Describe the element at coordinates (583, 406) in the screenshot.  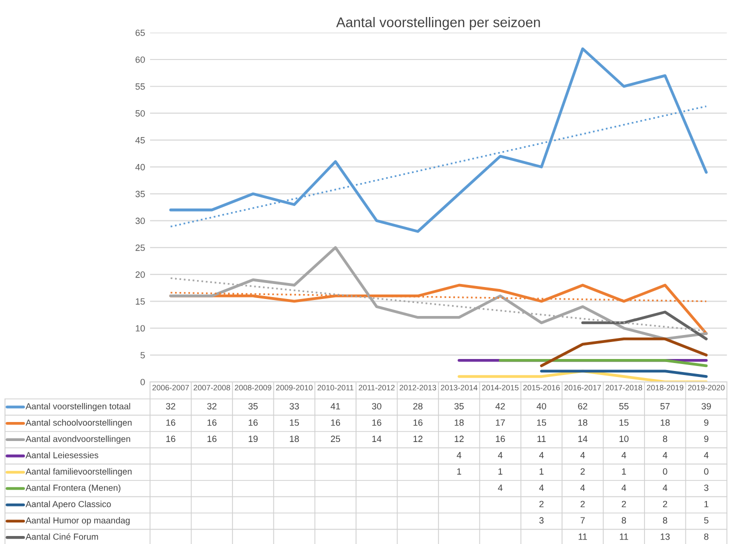
I see `data-label: 62` at that location.